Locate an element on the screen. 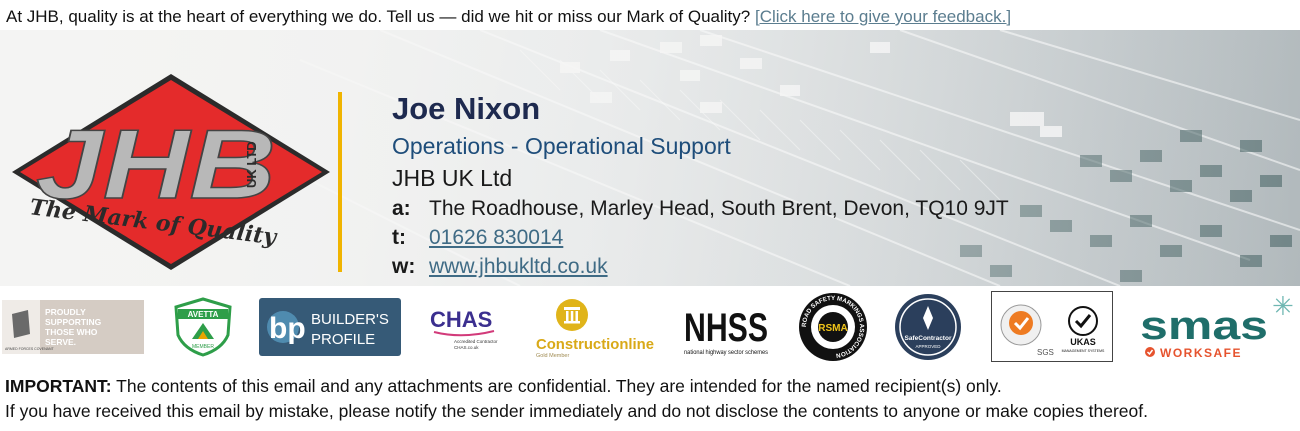 The height and width of the screenshot is (431, 1300). phone-row: t: 01626 830014 is located at coordinates (700, 237).